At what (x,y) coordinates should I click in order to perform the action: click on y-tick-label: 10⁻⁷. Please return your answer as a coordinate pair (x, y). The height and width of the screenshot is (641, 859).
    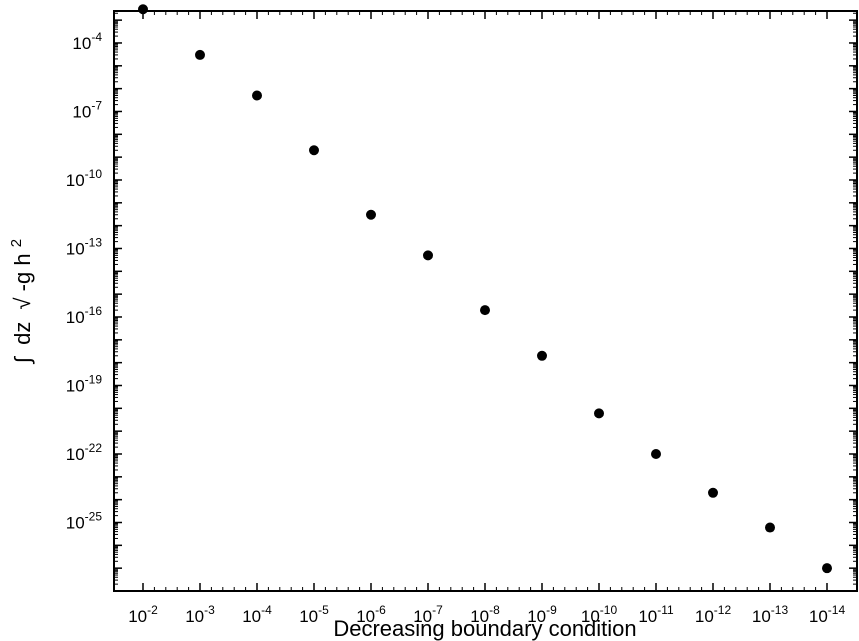
    Looking at the image, I should click on (87, 109).